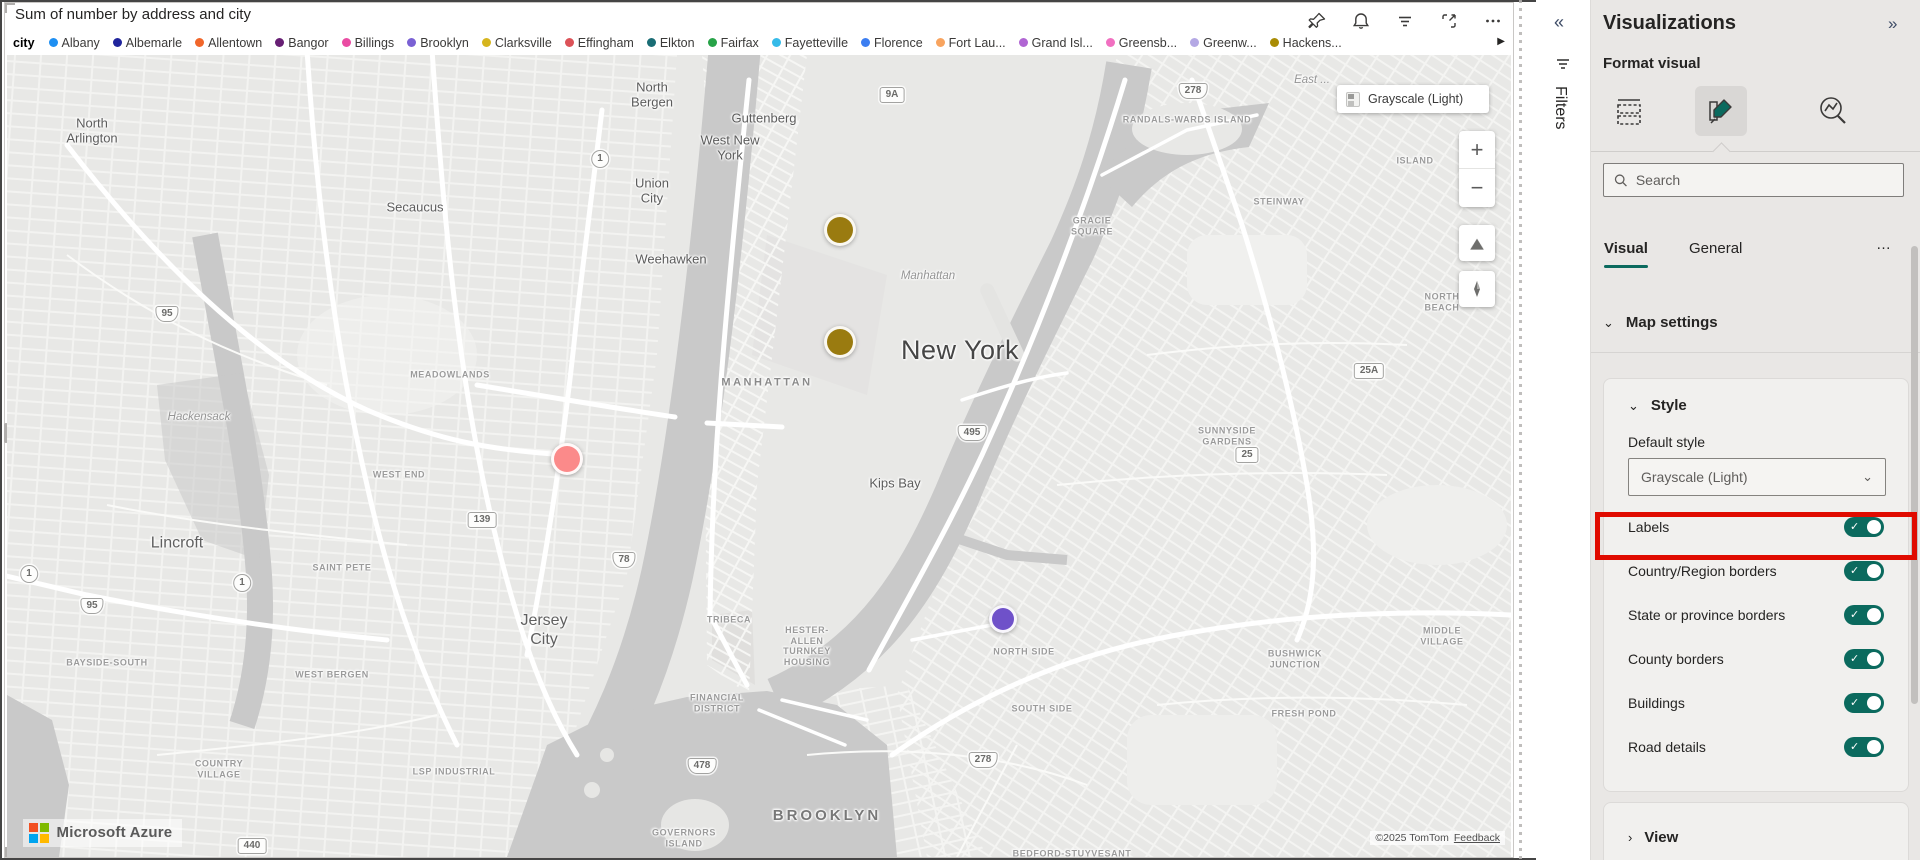 Image resolution: width=1920 pixels, height=860 pixels. I want to click on legend-item: Effingham, so click(599, 42).